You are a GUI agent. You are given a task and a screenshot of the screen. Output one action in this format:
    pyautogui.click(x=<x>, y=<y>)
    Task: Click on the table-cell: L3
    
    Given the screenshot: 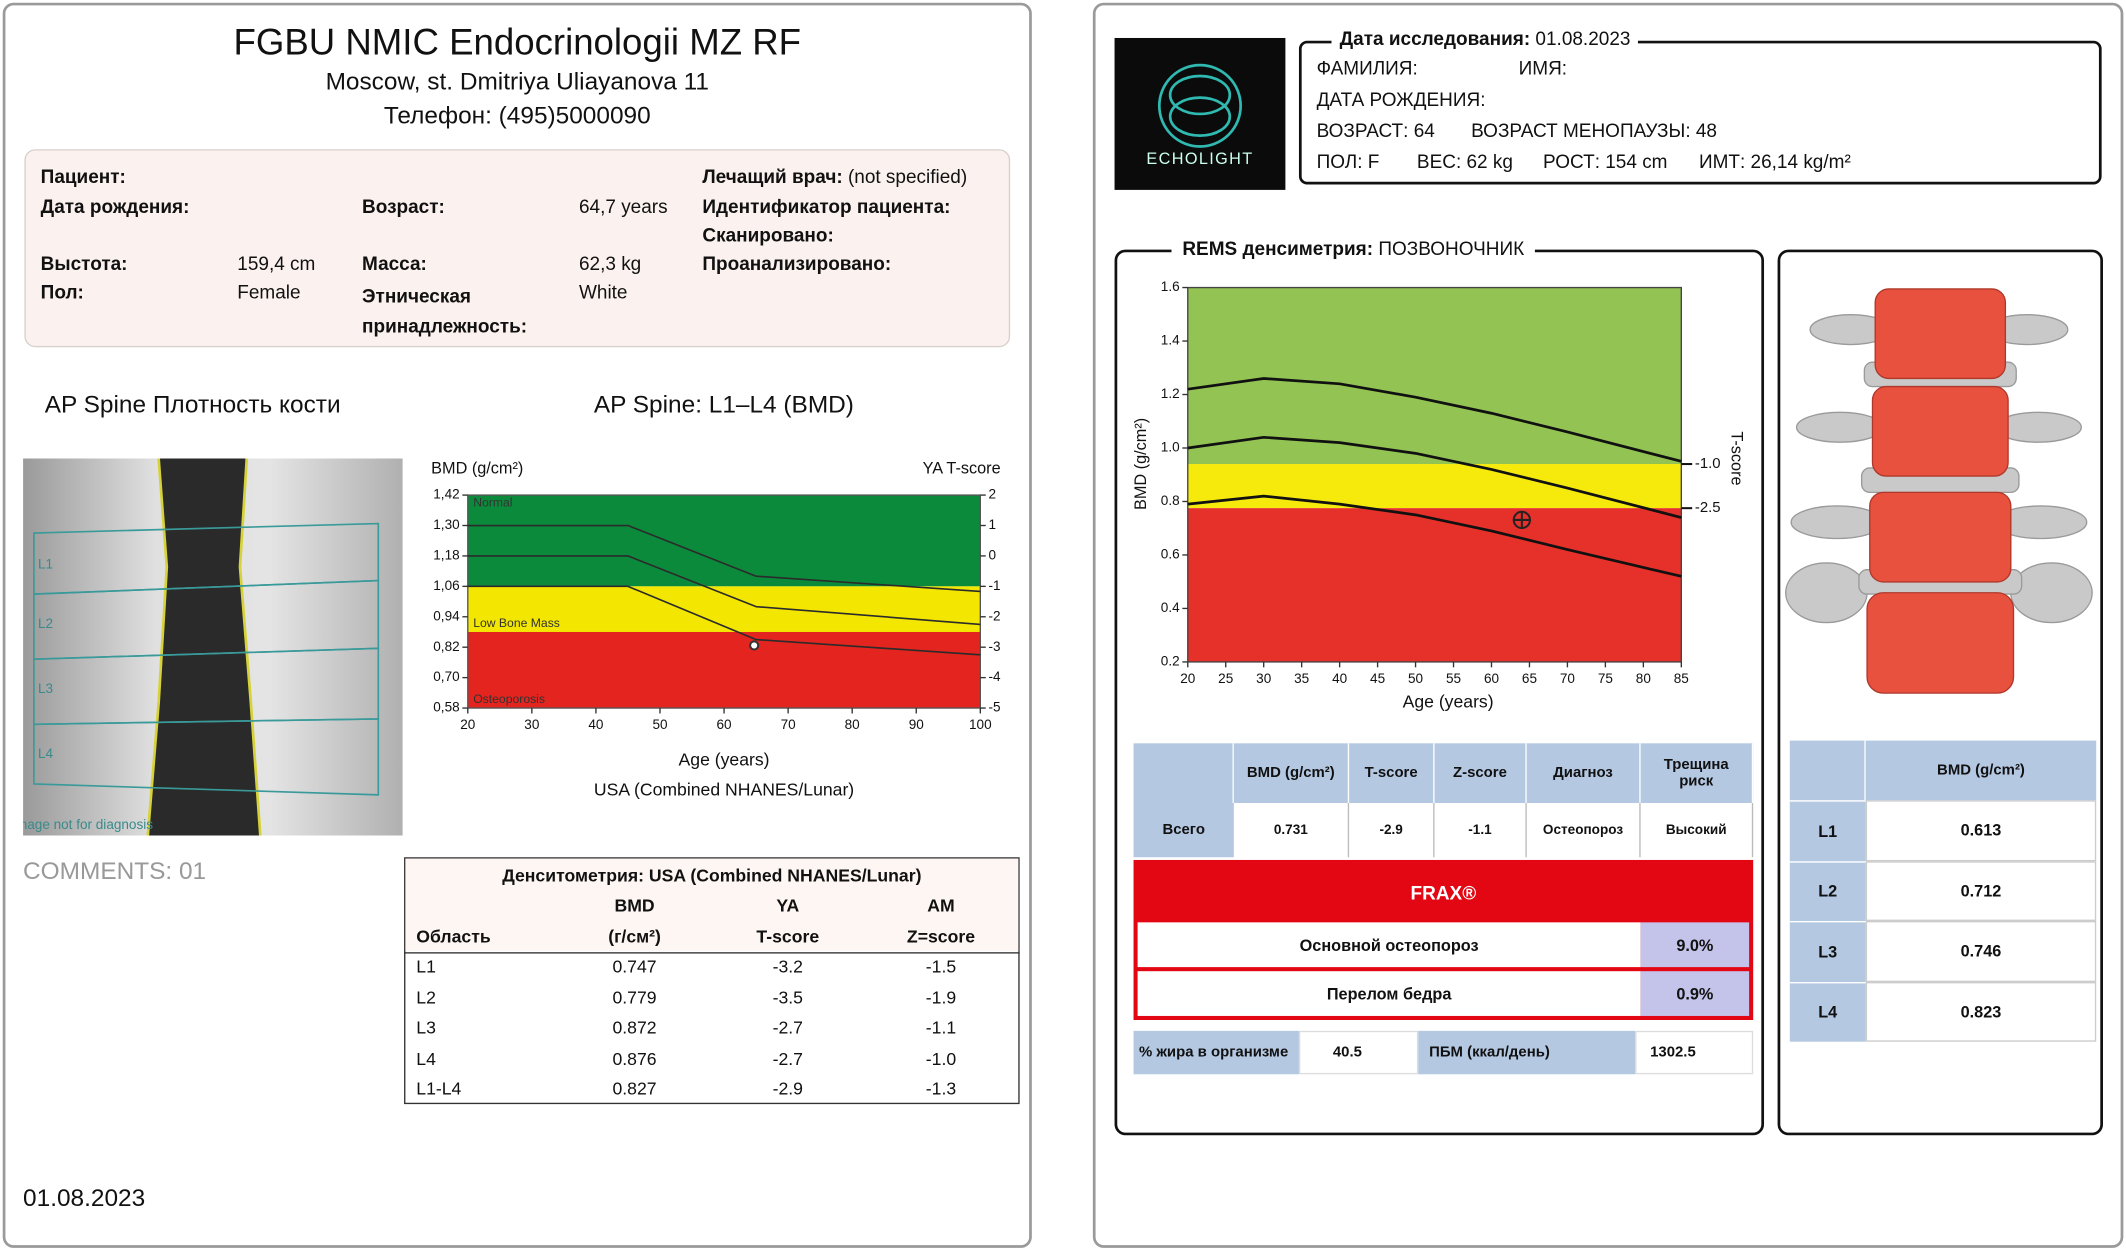 What is the action you would take?
    pyautogui.click(x=426, y=1027)
    